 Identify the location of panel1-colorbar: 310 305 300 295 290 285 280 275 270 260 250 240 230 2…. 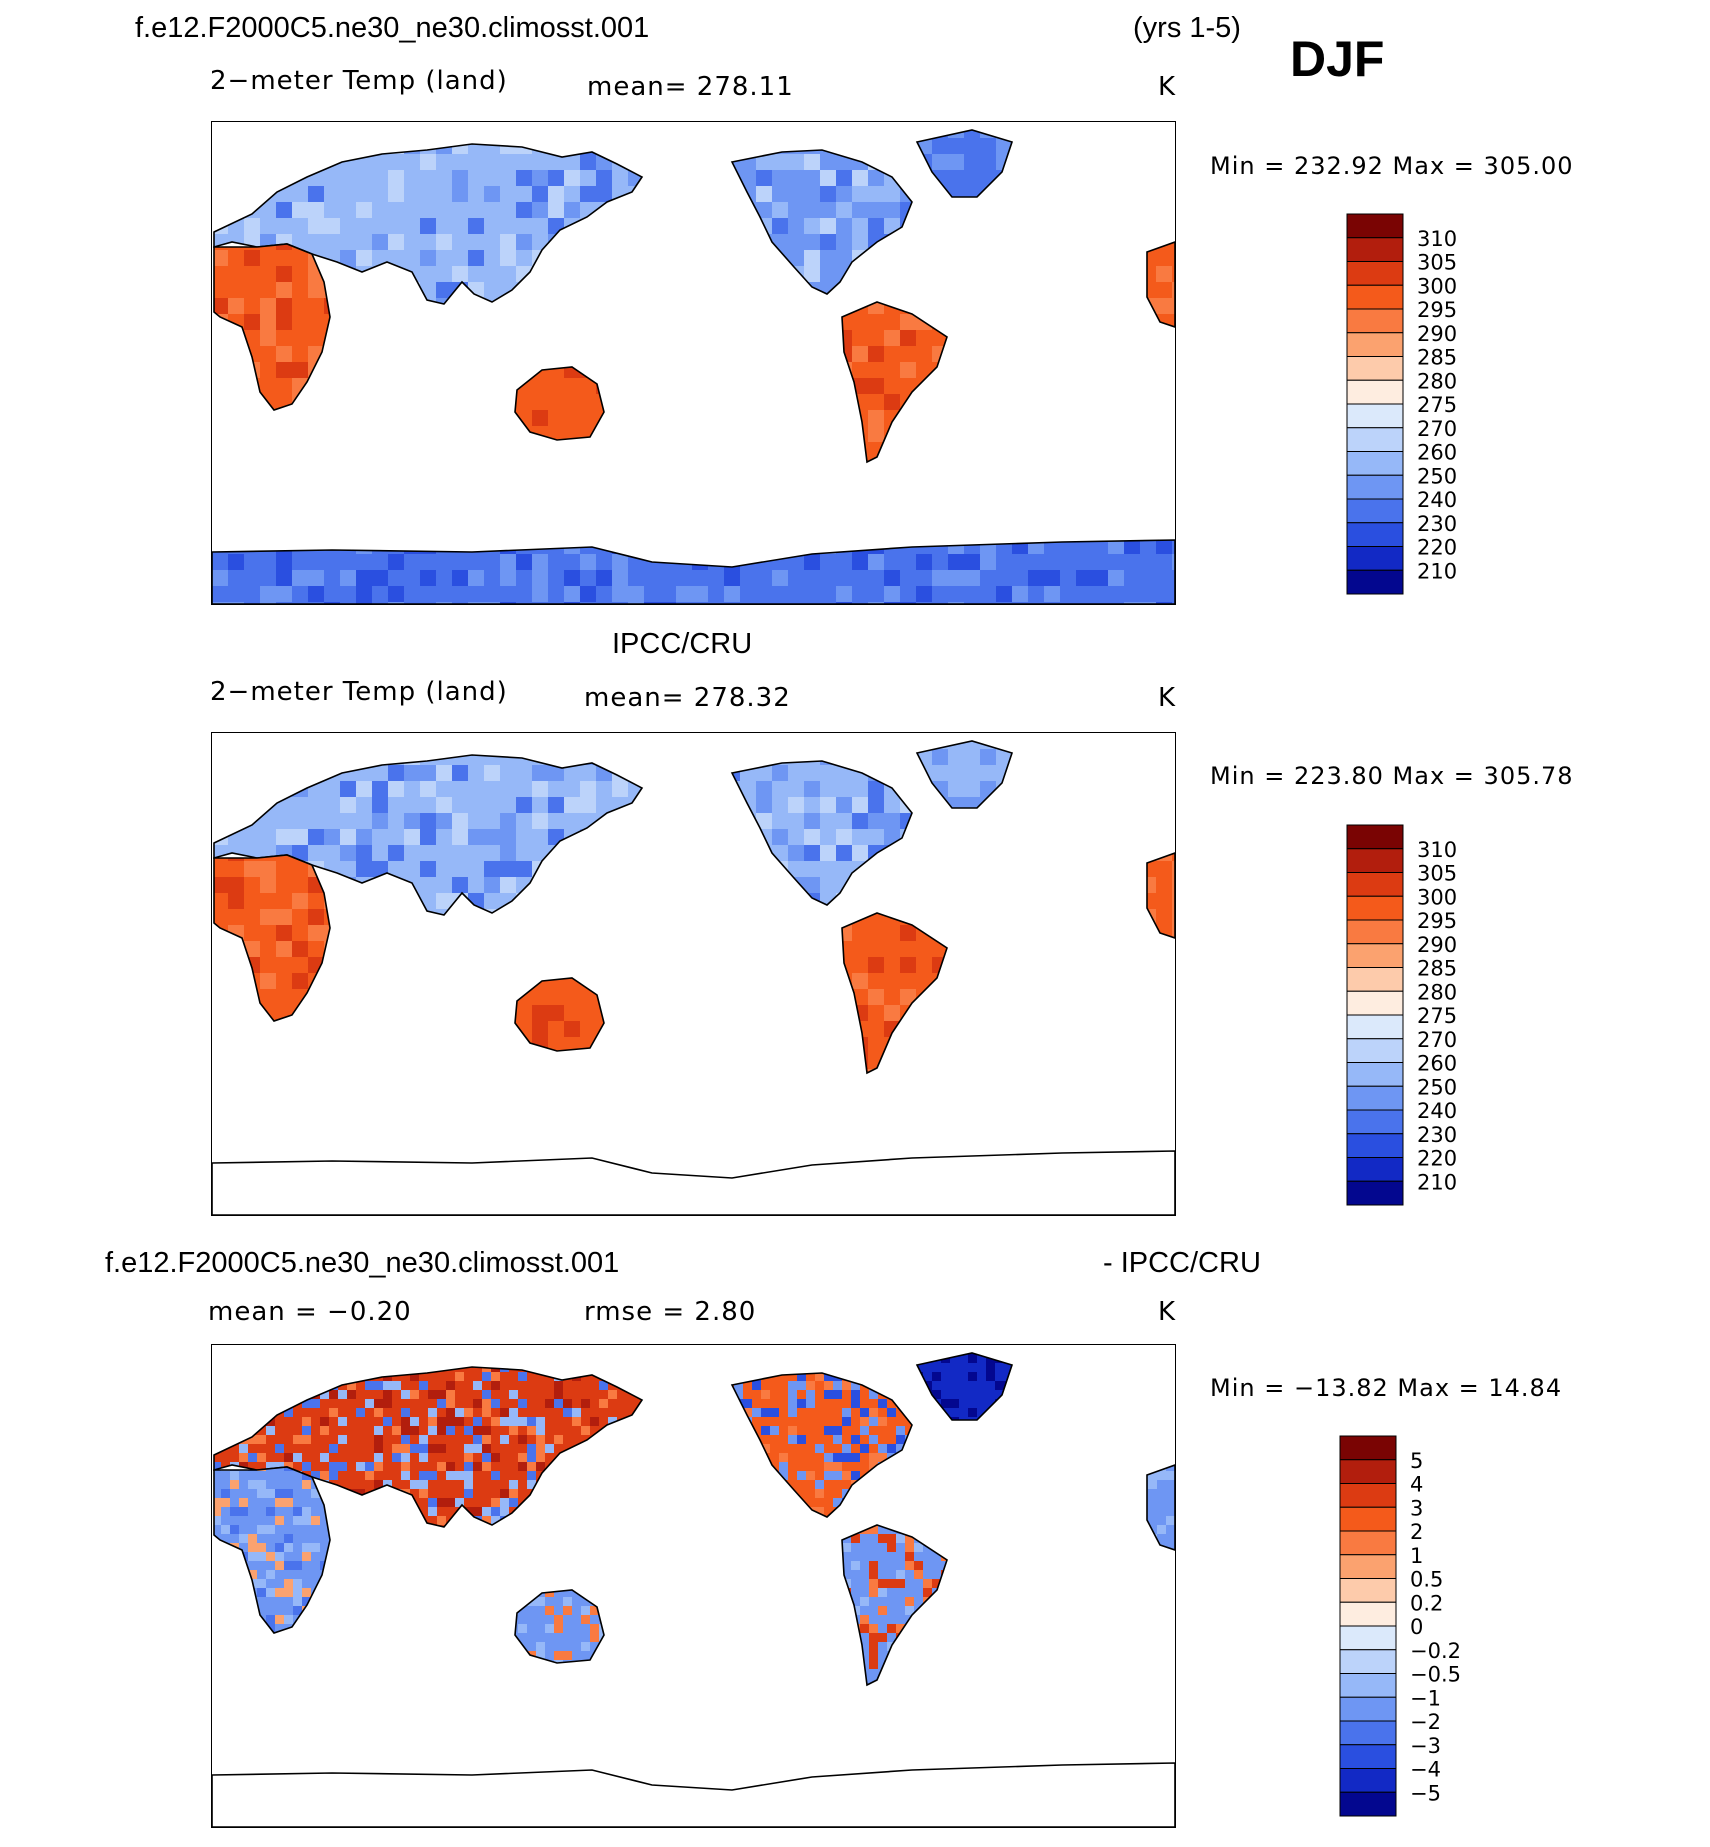
(1406, 404).